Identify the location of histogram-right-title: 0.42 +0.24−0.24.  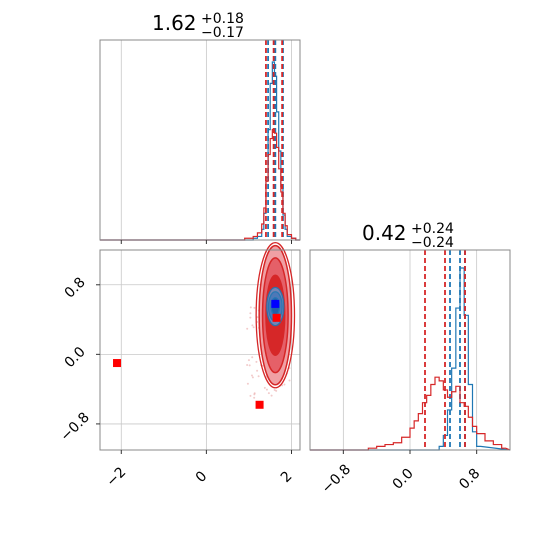
(408, 236).